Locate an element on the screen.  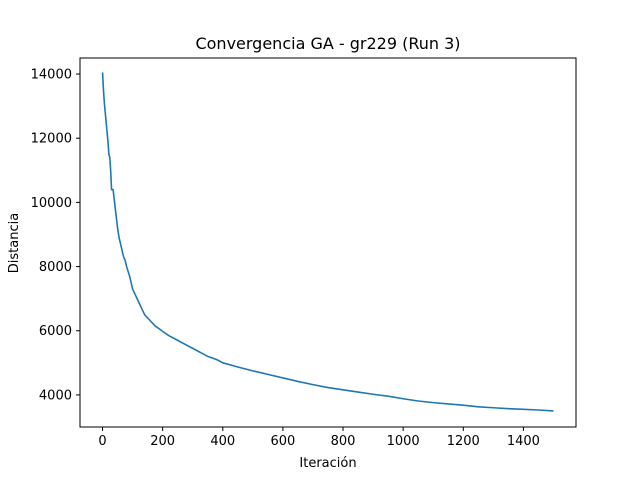
x-tick-label: 400 is located at coordinates (222, 441).